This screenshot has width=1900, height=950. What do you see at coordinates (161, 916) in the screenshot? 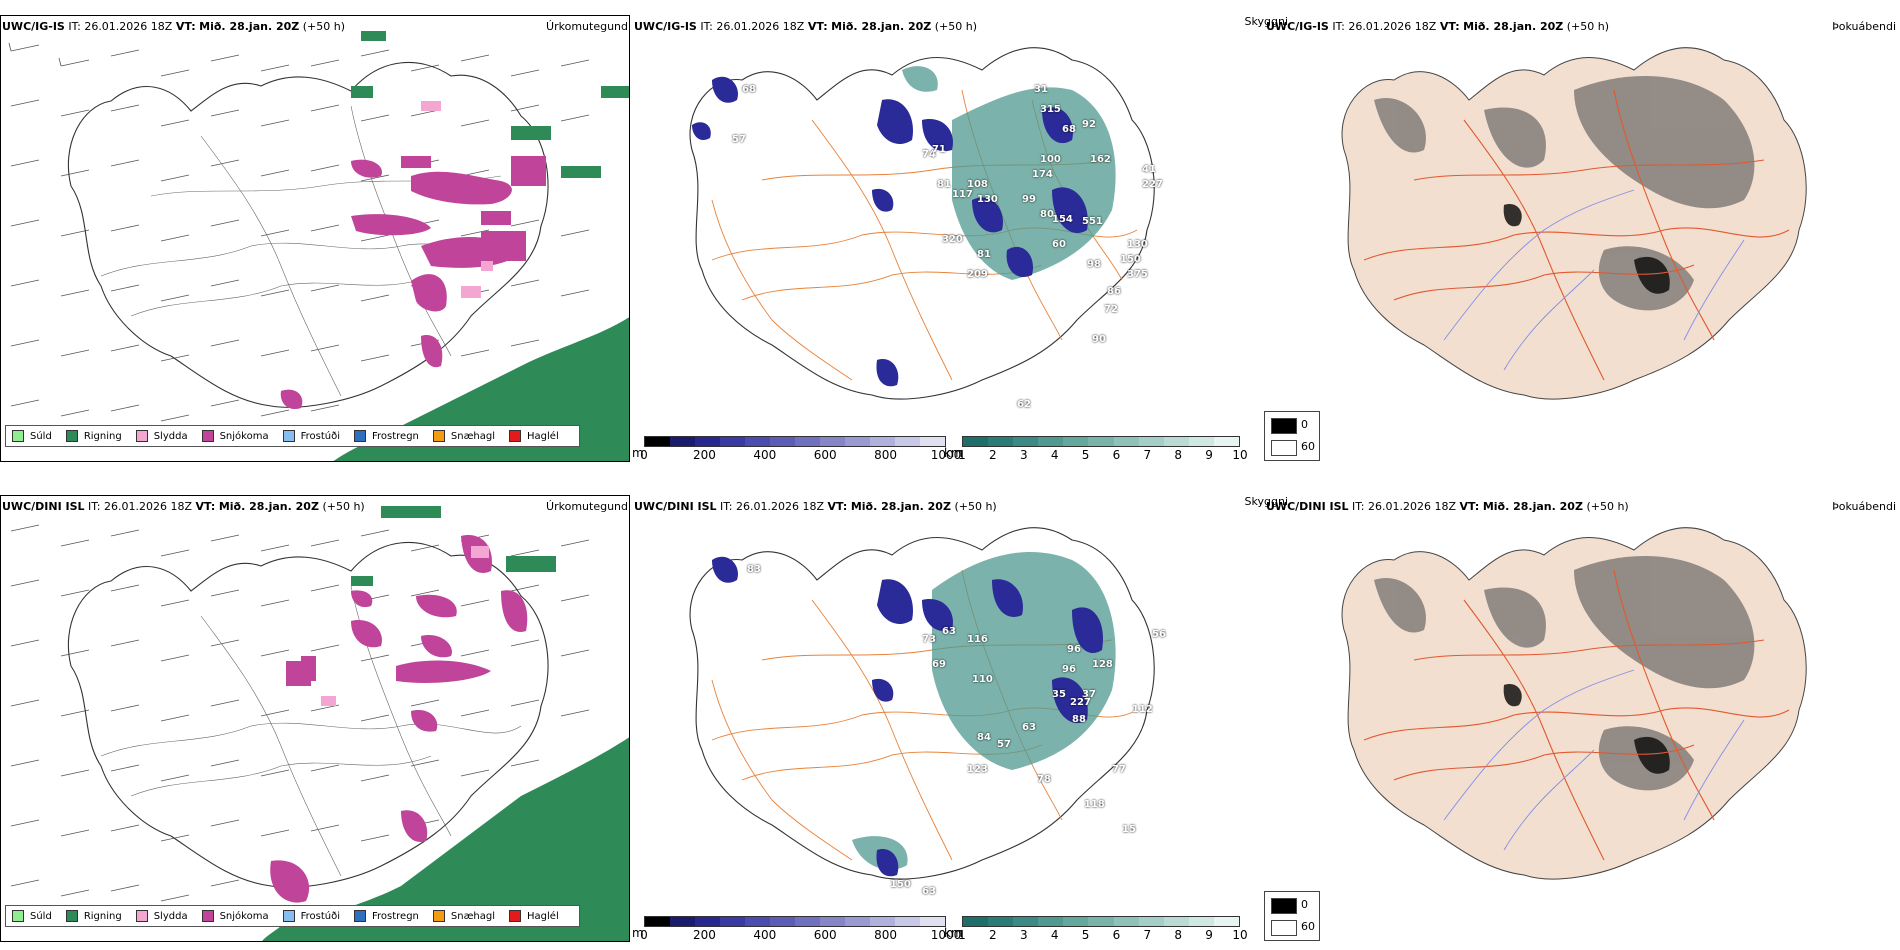
I see `legend-item: Slydda` at bounding box center [161, 916].